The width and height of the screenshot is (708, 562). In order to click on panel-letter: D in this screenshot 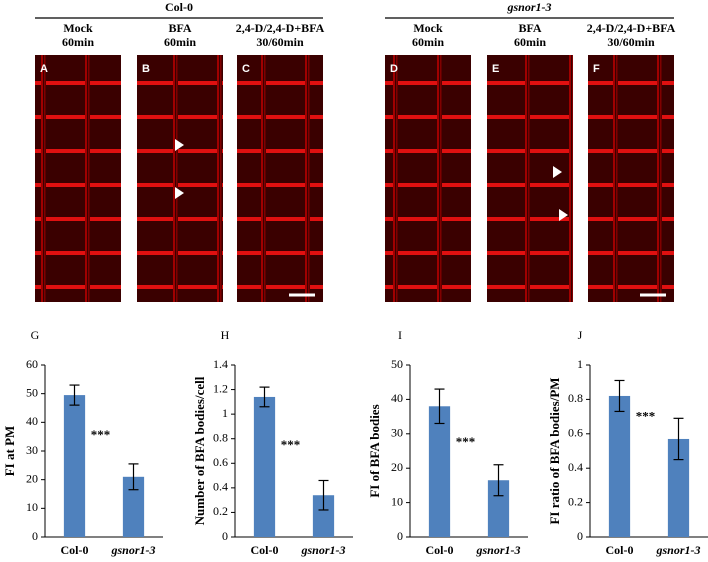, I will do `click(394, 69)`.